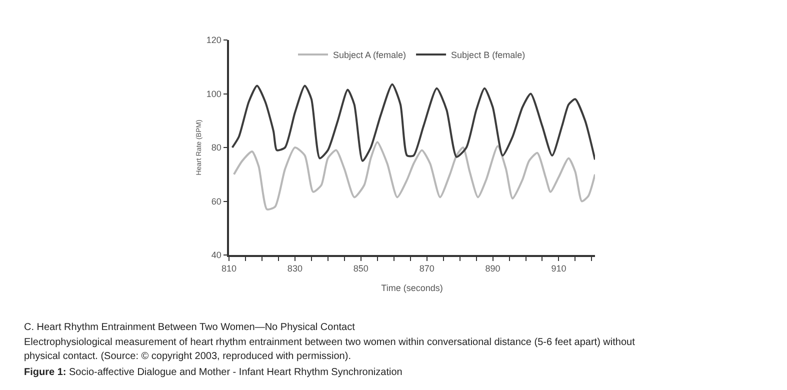 The width and height of the screenshot is (787, 390). Describe the element at coordinates (369, 55) in the screenshot. I see `legend-label: Subject A (female)` at that location.